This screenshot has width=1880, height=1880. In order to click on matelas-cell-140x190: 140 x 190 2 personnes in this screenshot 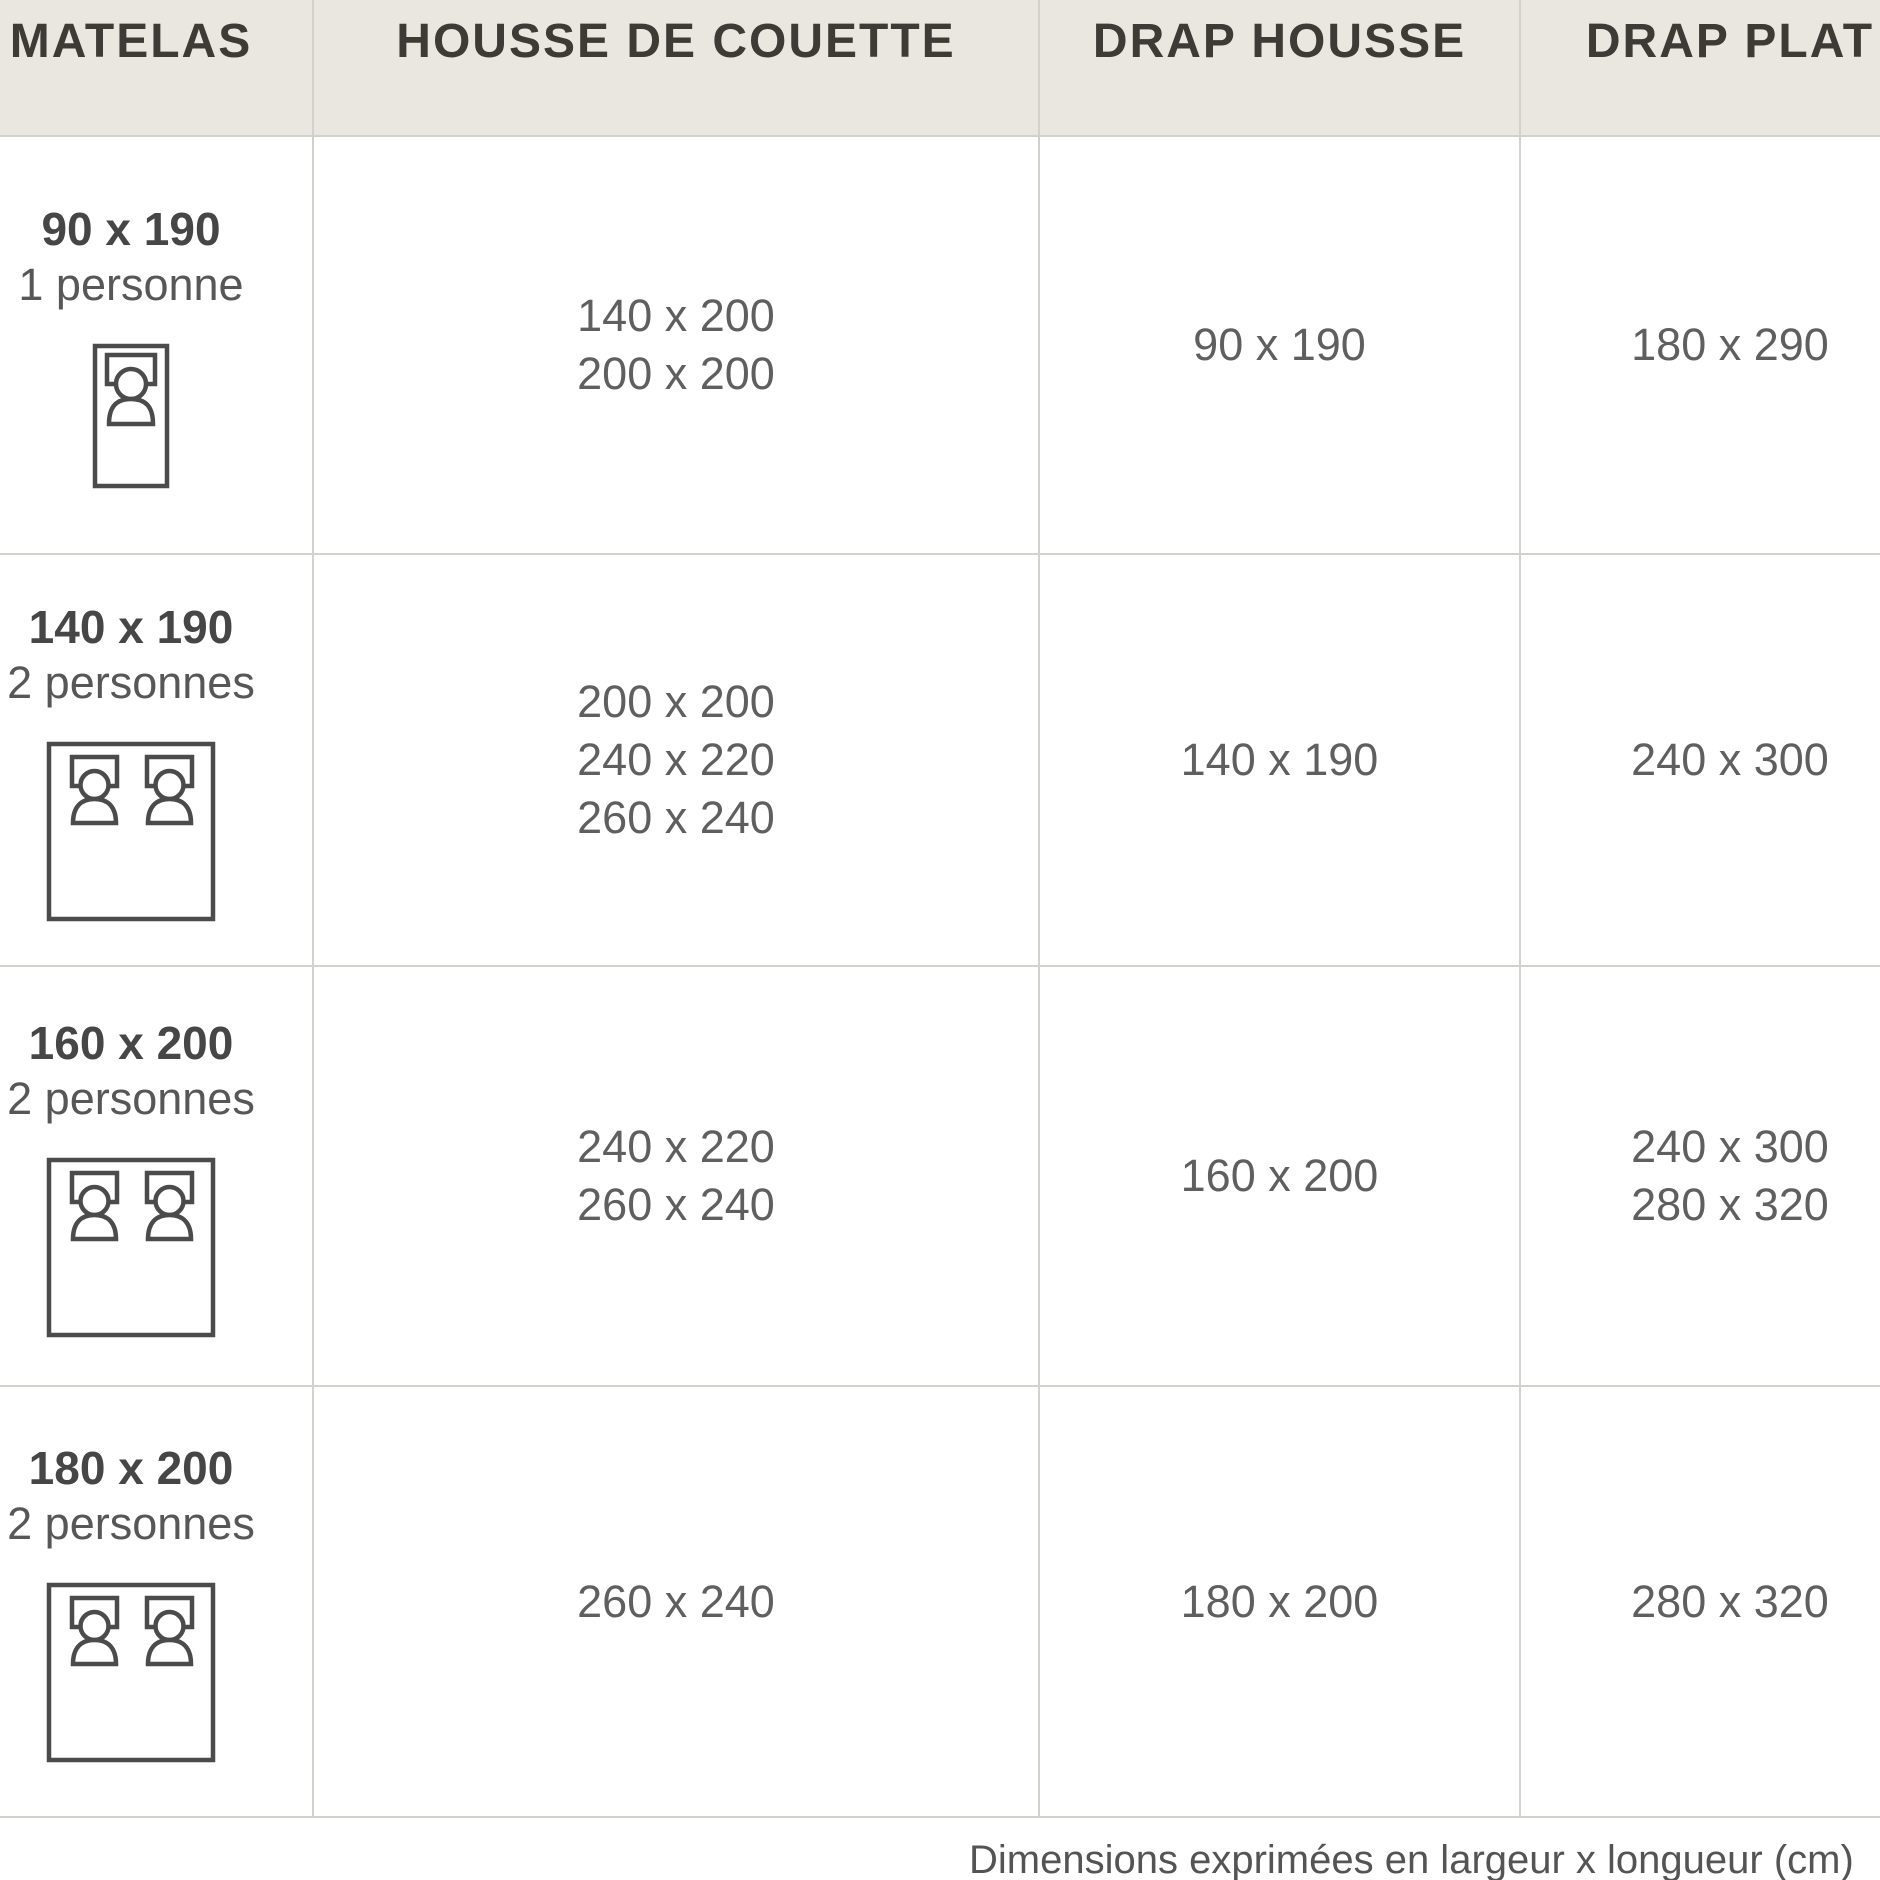, I will do `click(156, 761)`.